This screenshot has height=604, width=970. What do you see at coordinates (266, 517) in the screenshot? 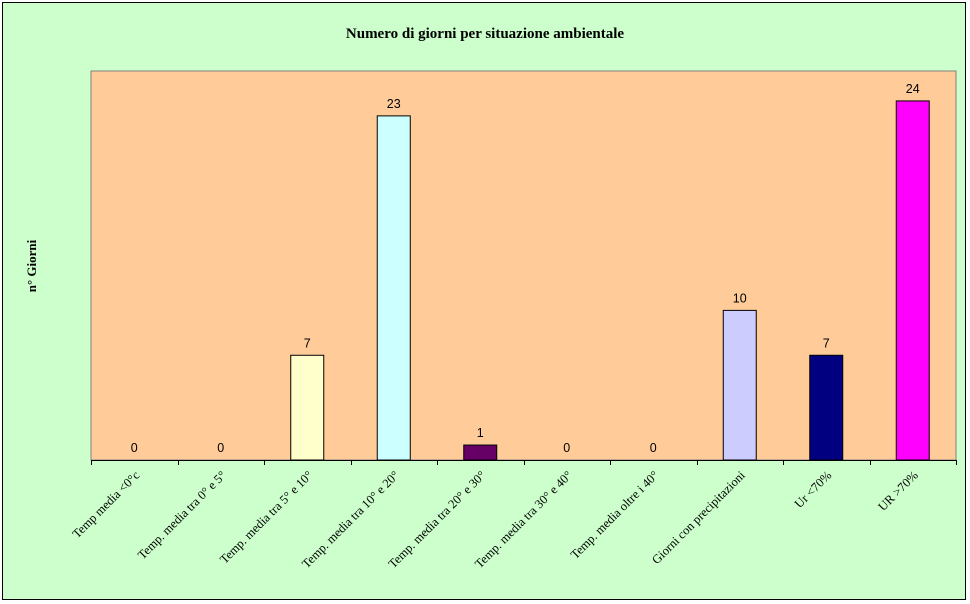
I see `x-tick-label: Temp. media tra 5° e 10°` at bounding box center [266, 517].